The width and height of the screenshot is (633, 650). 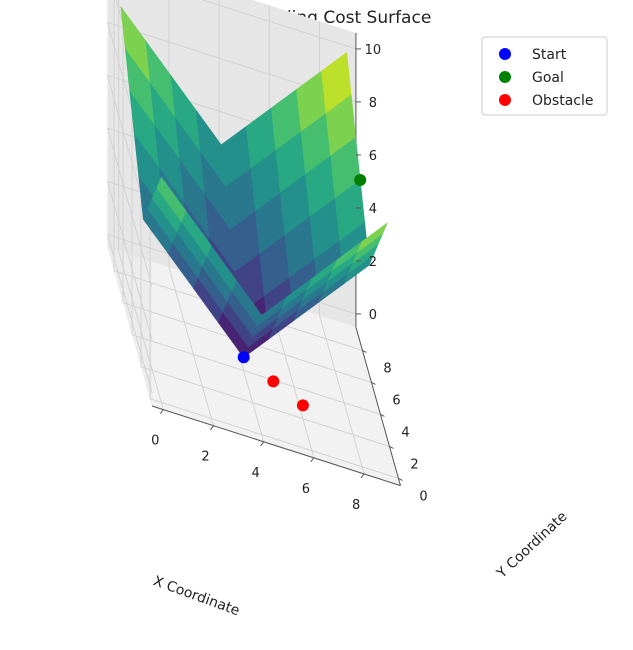 What do you see at coordinates (373, 156) in the screenshot?
I see `z-tick-label: 6` at bounding box center [373, 156].